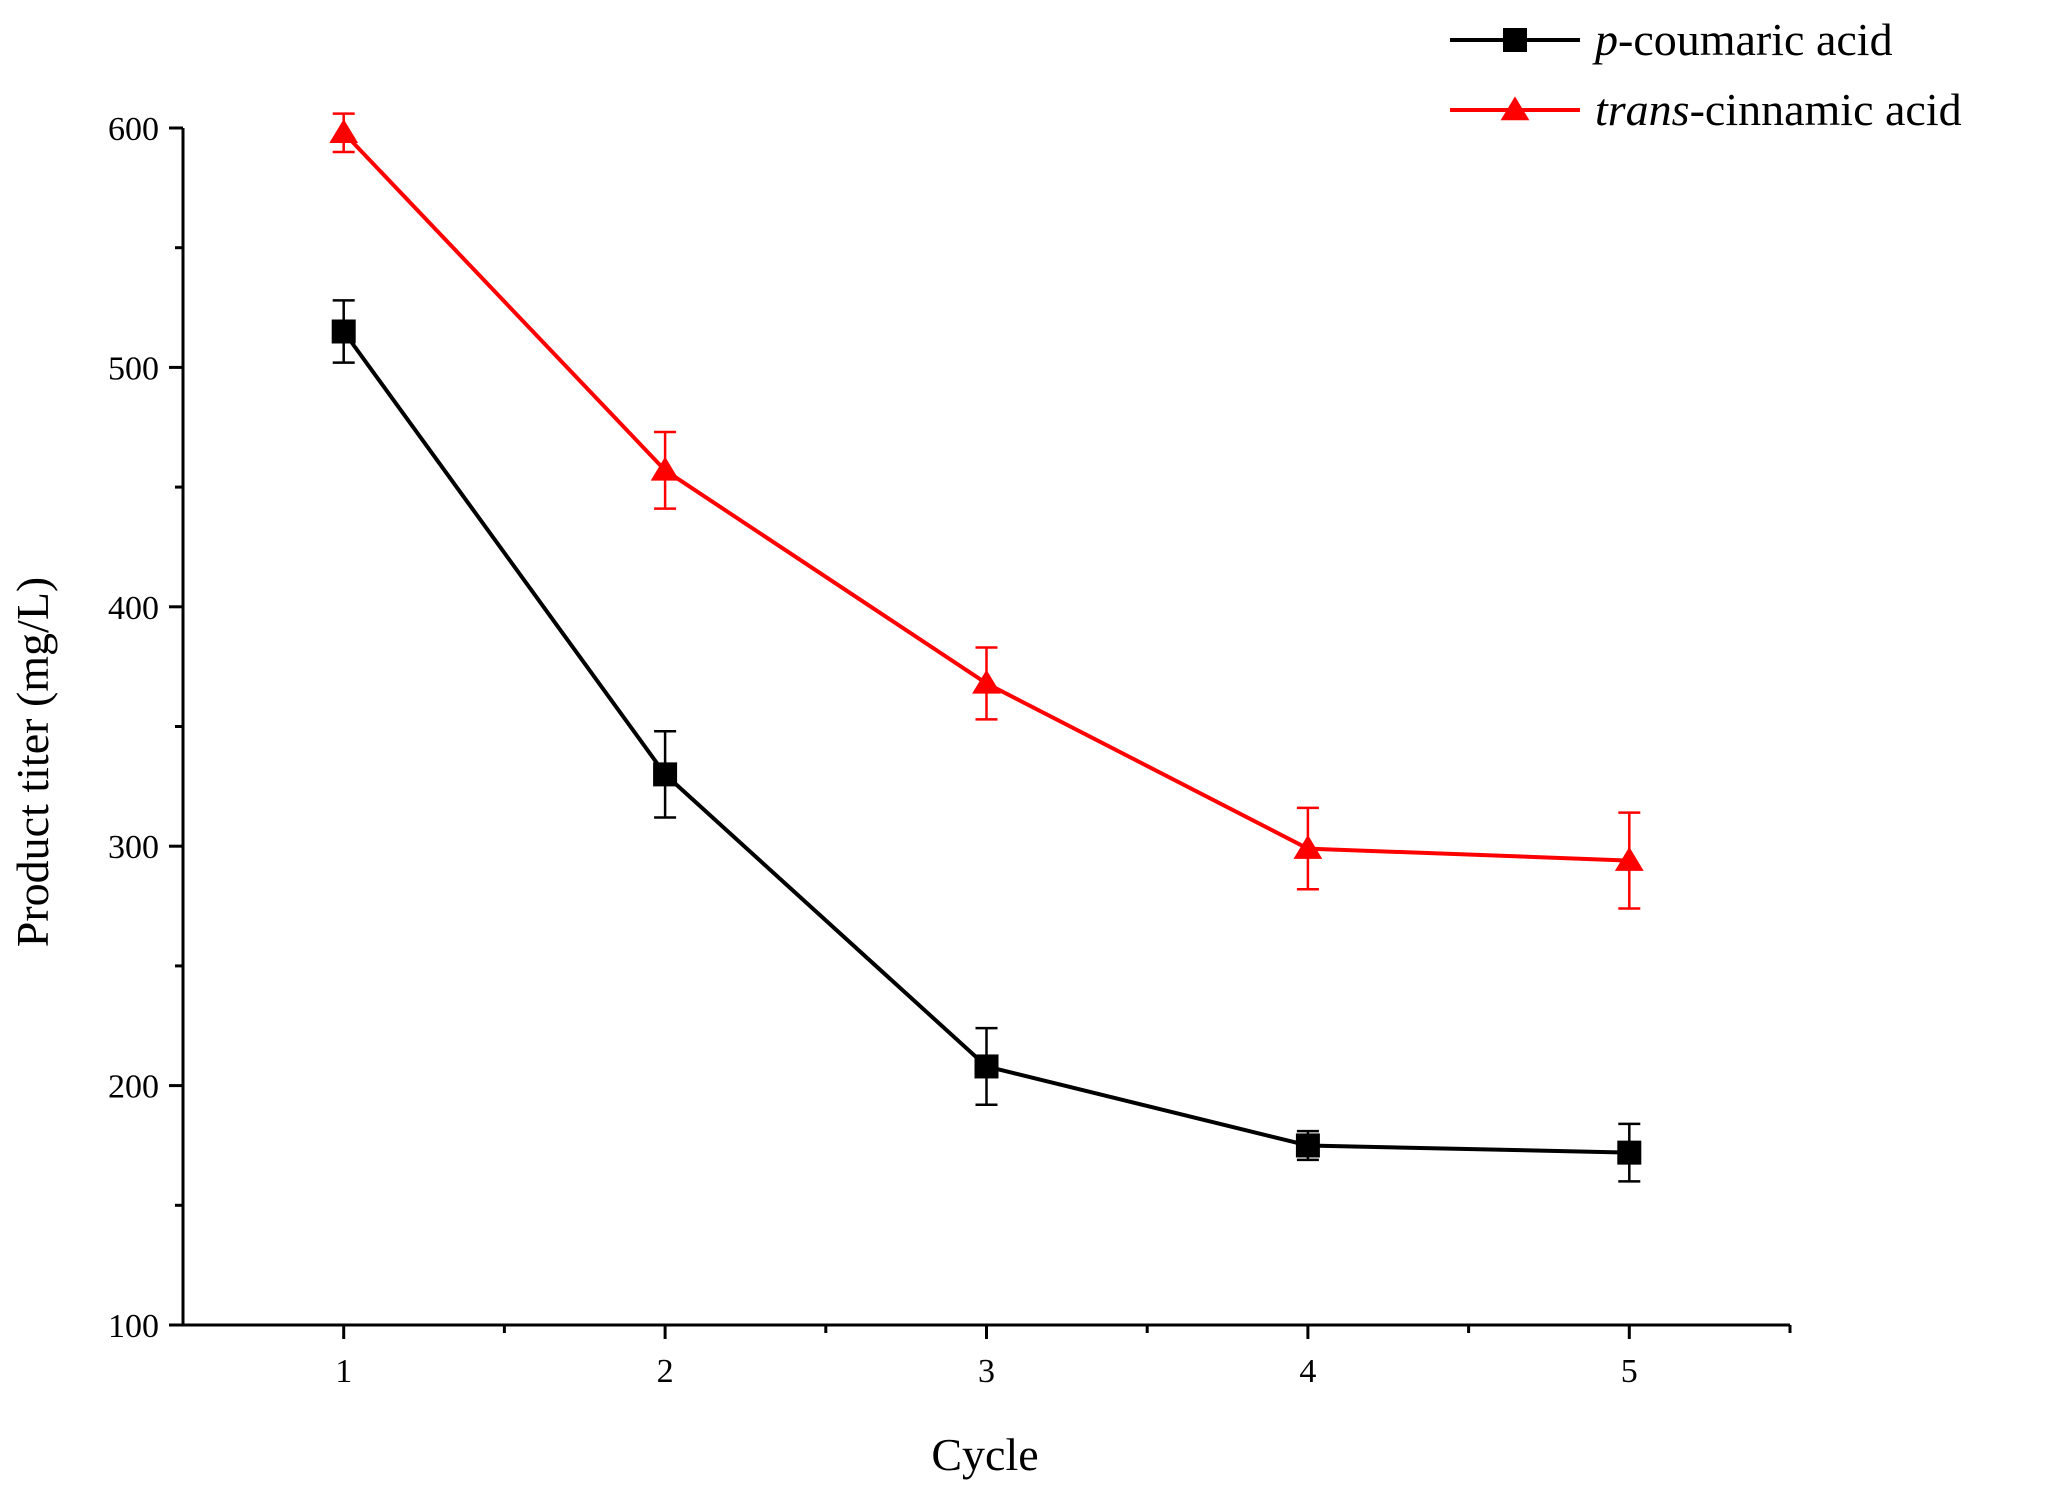 The image size is (2048, 1498). What do you see at coordinates (133, 129) in the screenshot?
I see `y-tick-label: 600` at bounding box center [133, 129].